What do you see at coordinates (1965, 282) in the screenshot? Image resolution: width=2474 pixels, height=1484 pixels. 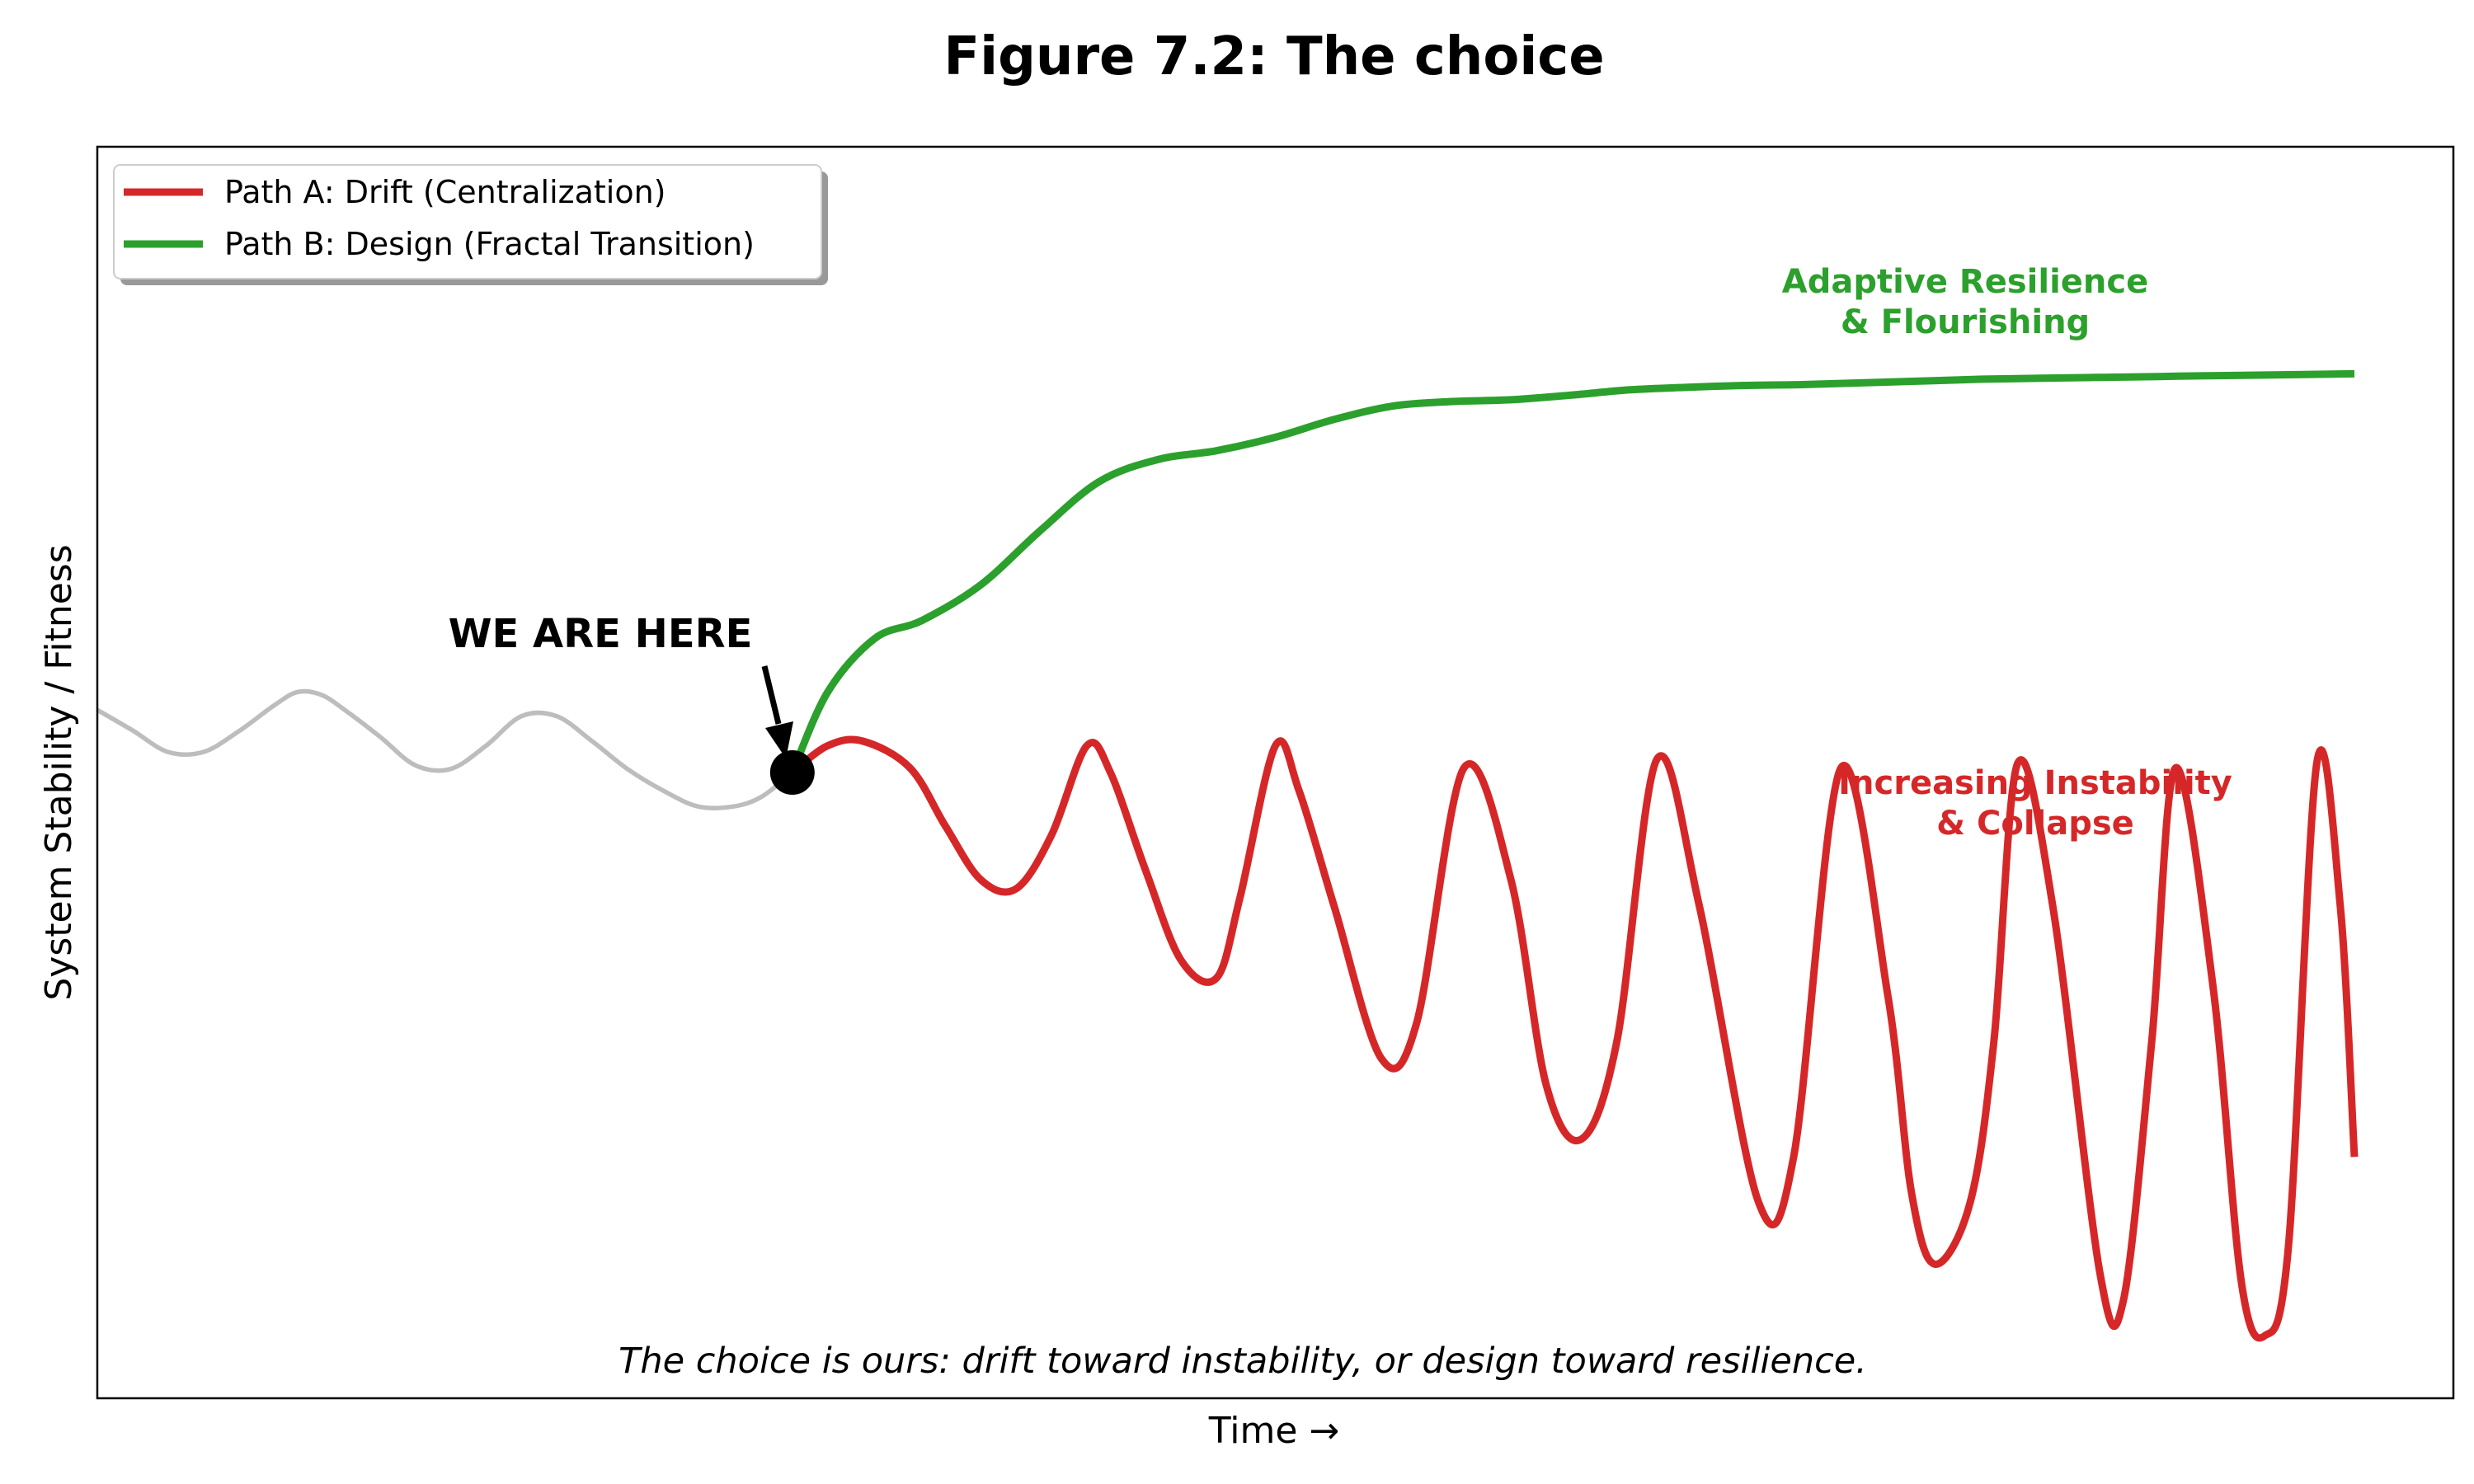 I see `green-annotation-line1: Adaptive Resilience` at bounding box center [1965, 282].